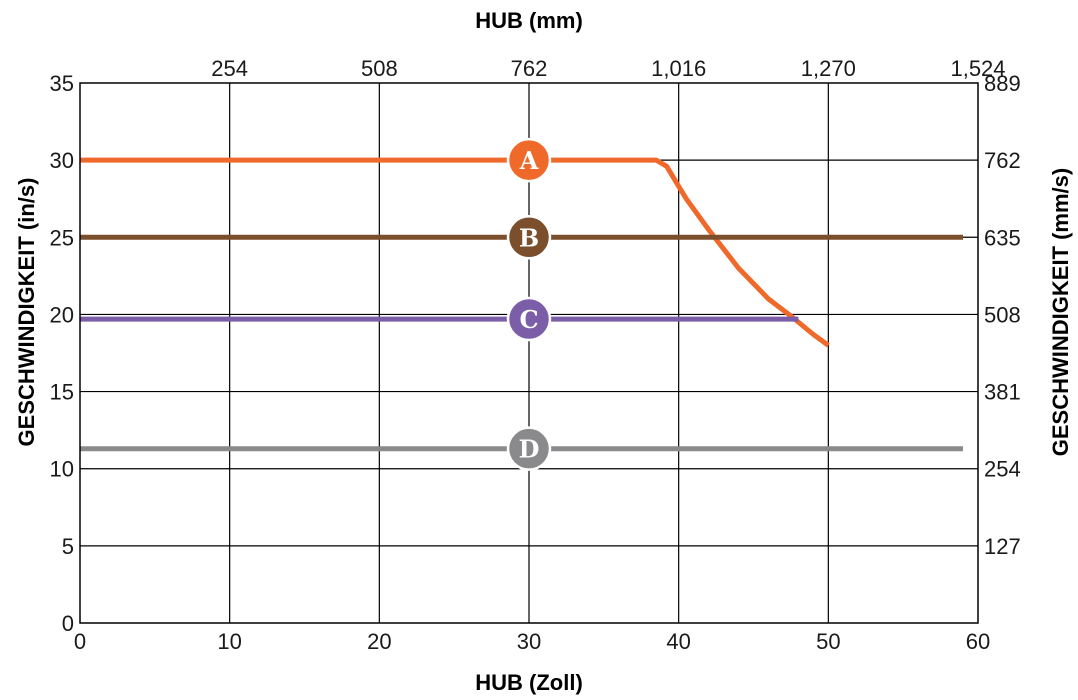 The width and height of the screenshot is (1078, 700). I want to click on series-badge-a, so click(529, 160).